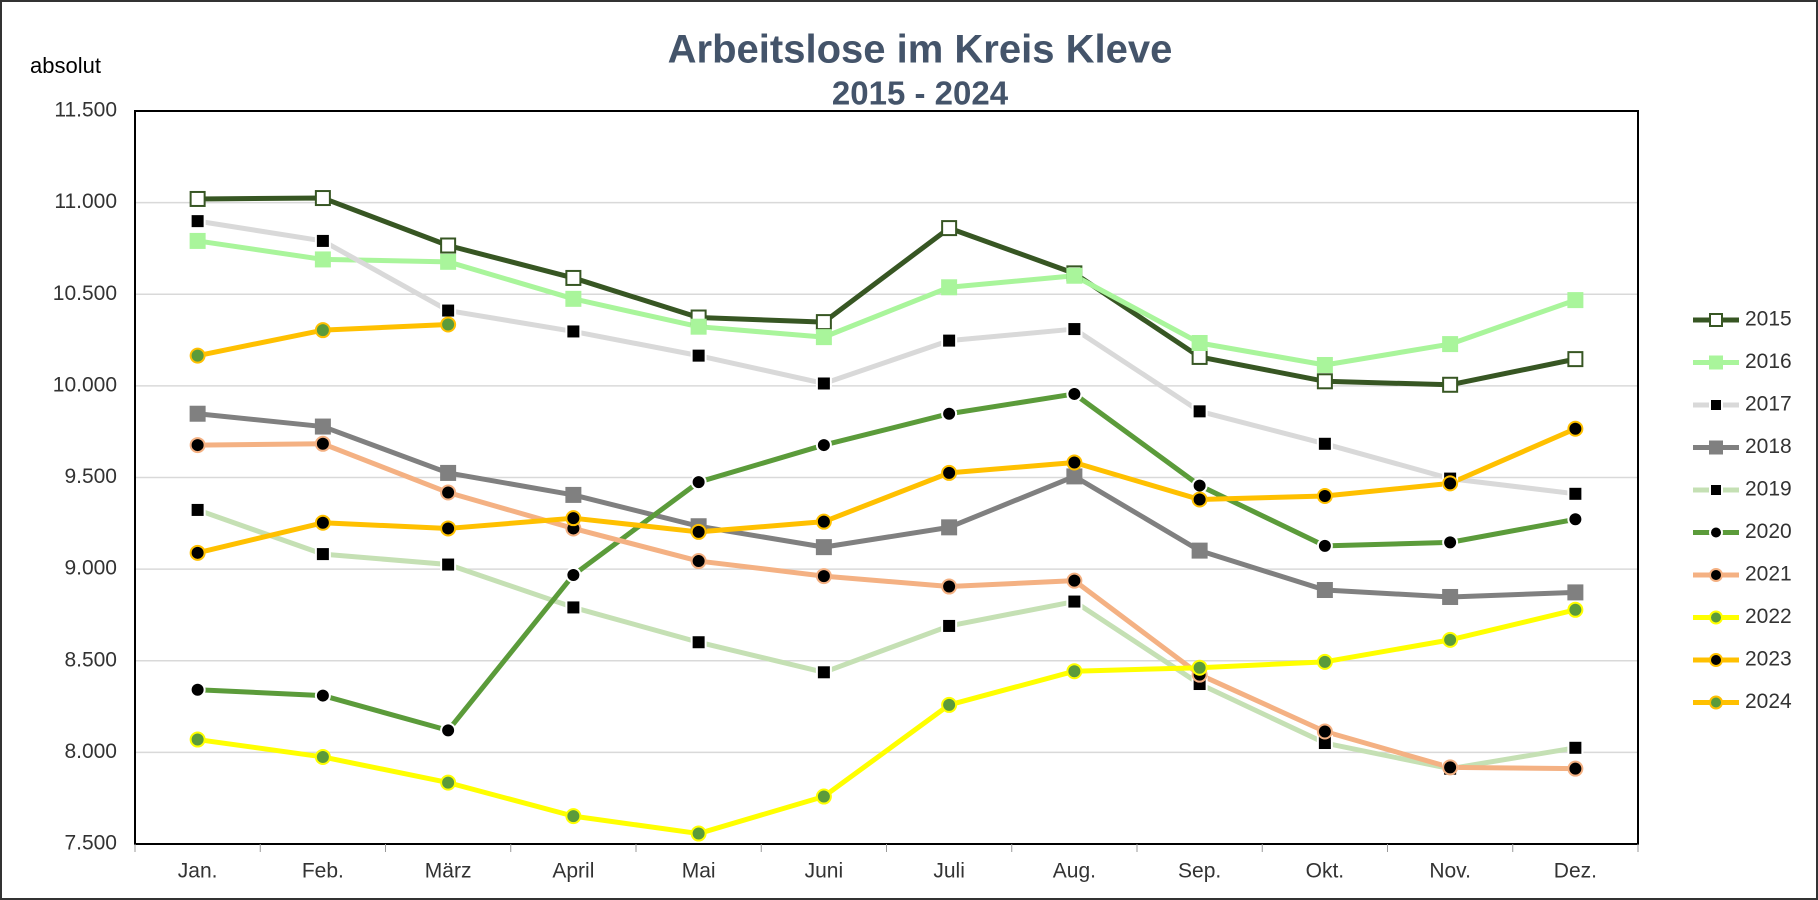  I want to click on x-tick-label: Aug., so click(1074, 871).